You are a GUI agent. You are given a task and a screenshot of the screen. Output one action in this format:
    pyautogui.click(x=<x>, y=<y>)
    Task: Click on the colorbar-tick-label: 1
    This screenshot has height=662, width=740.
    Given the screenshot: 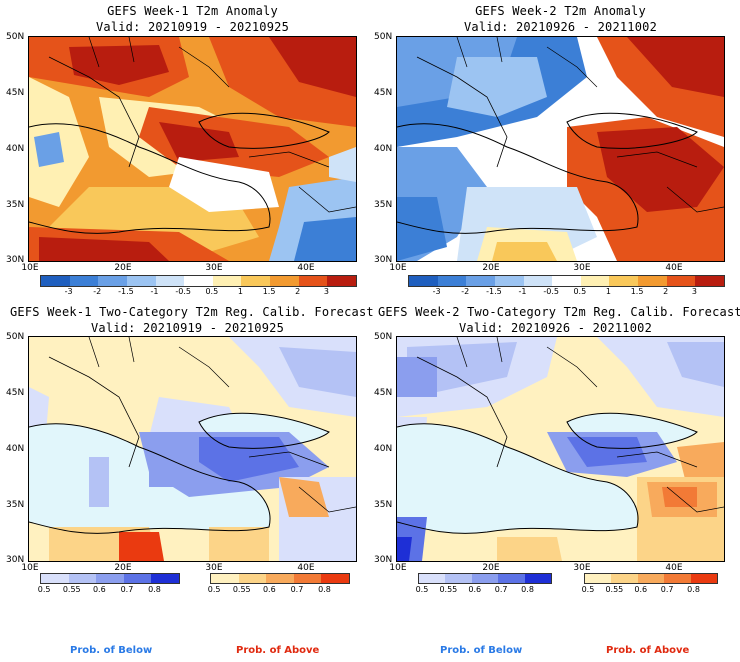 What is the action you would take?
    pyautogui.click(x=608, y=291)
    